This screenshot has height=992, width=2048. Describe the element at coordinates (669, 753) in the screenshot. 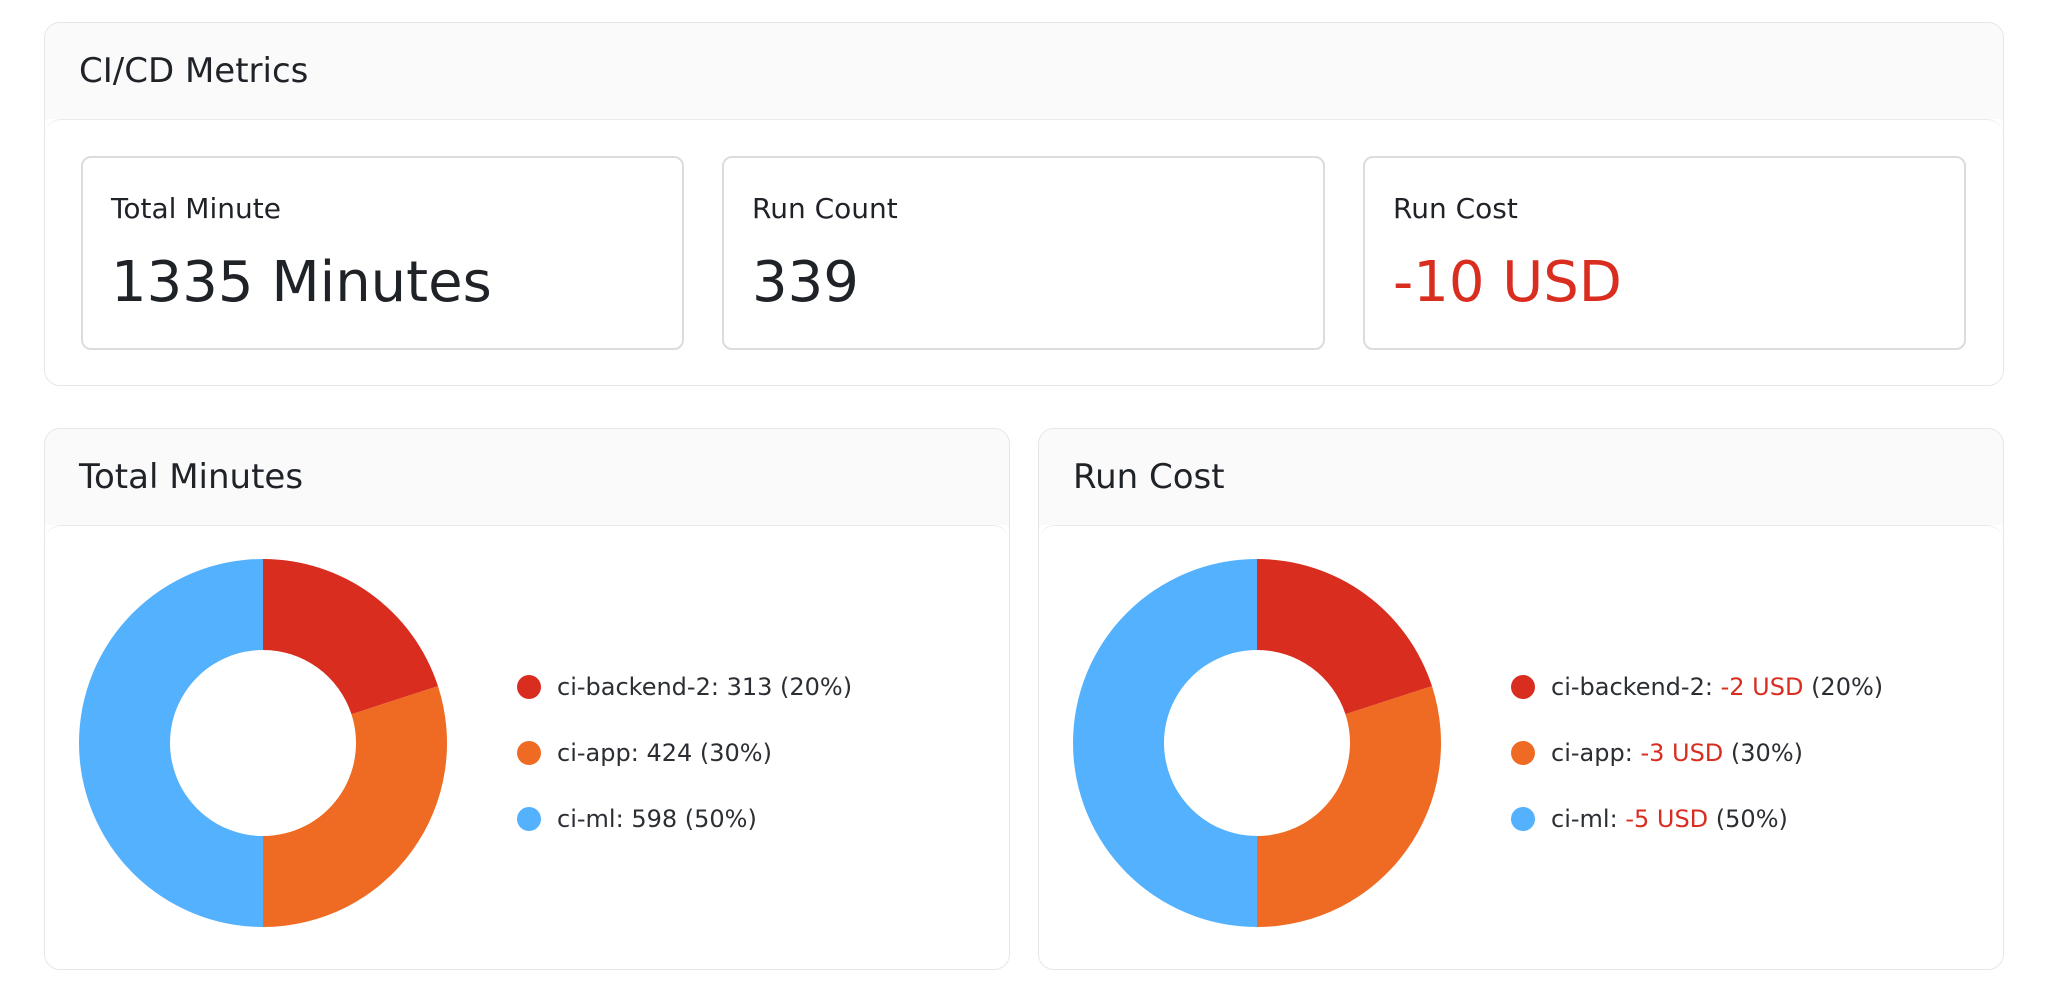

I see `legend-value: 424` at that location.